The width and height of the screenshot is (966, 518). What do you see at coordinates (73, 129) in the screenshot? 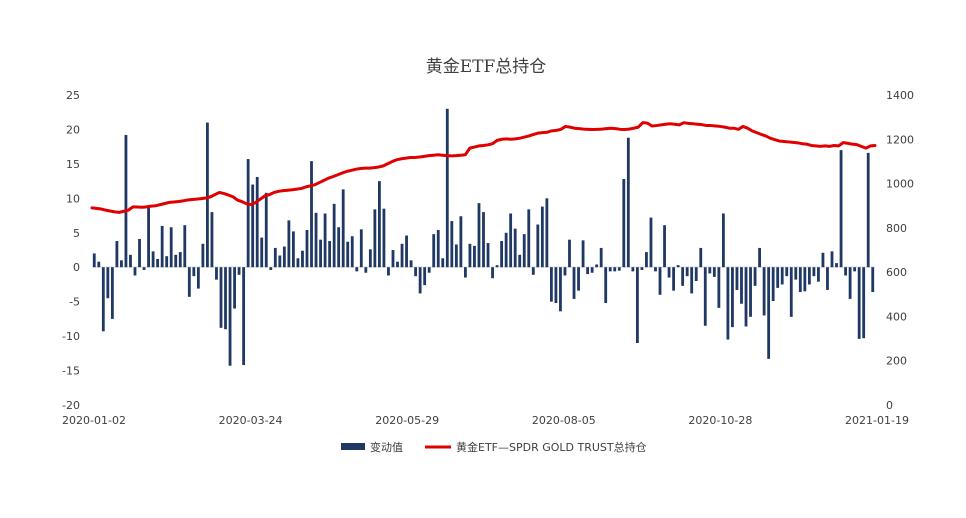
I see `left-tick-label: 20` at bounding box center [73, 129].